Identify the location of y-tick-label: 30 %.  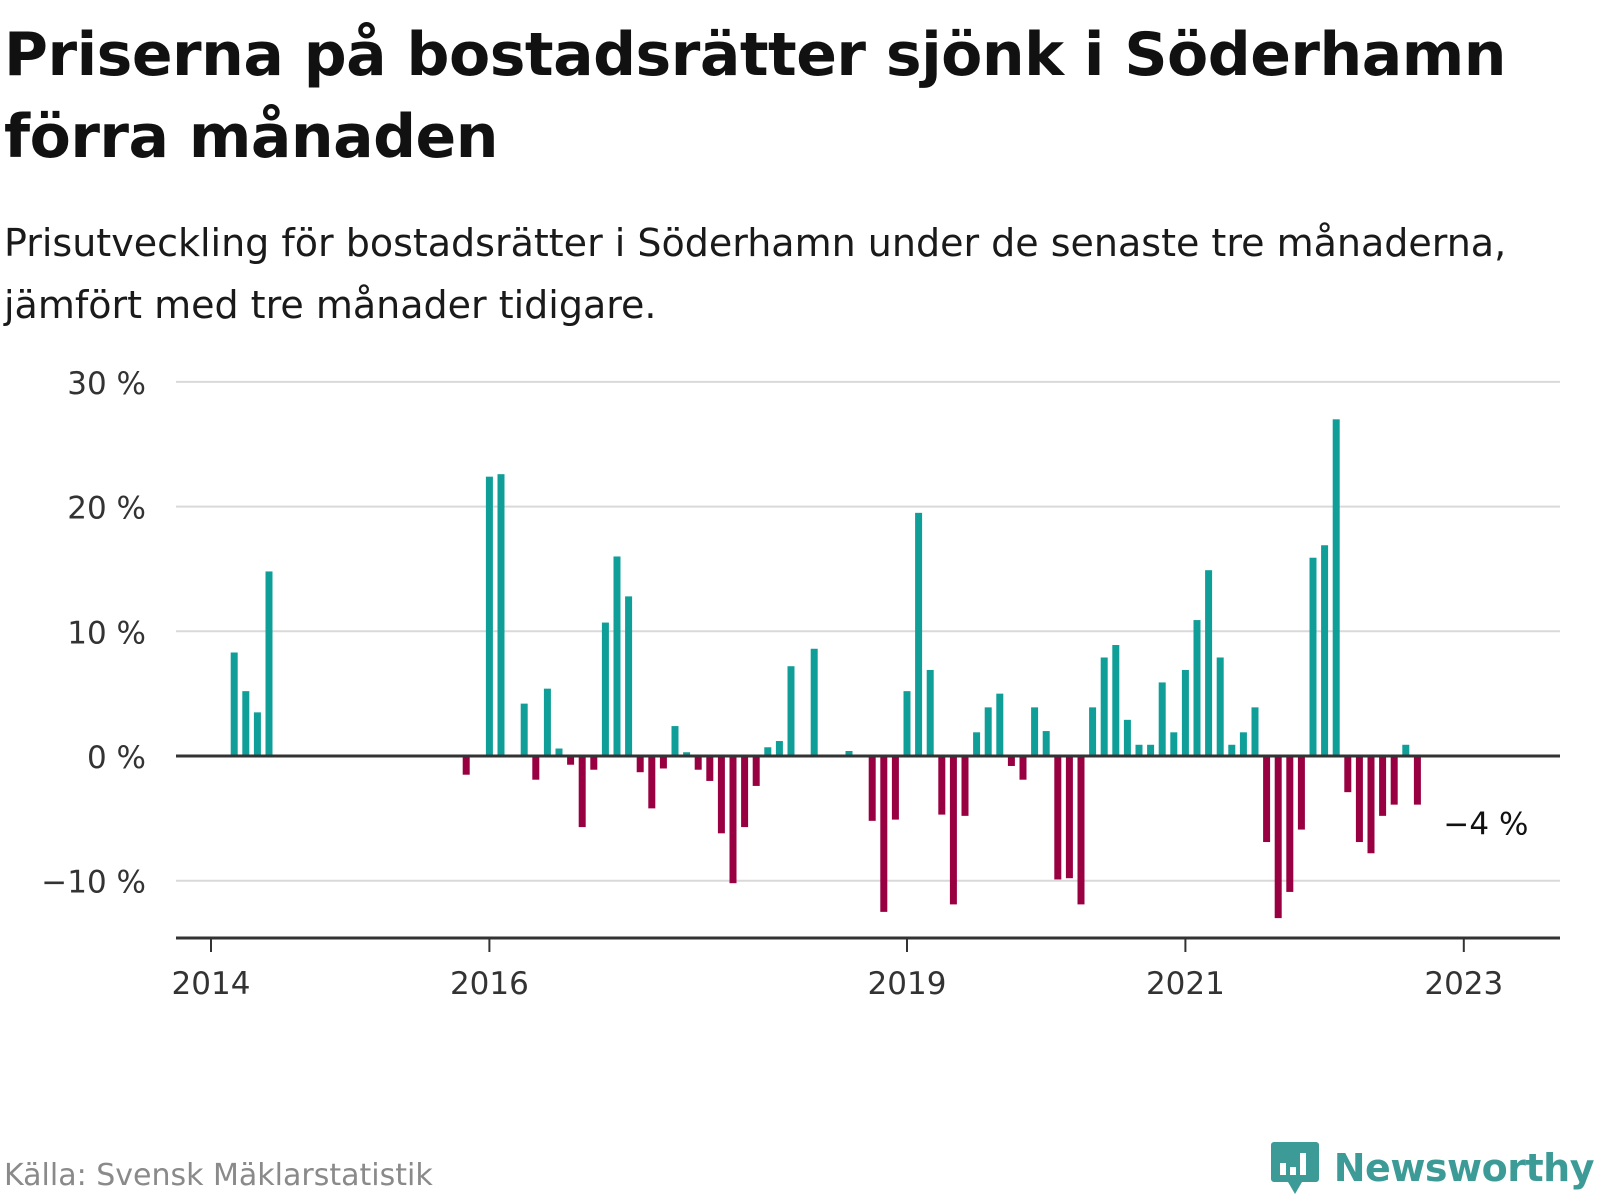
(106, 384).